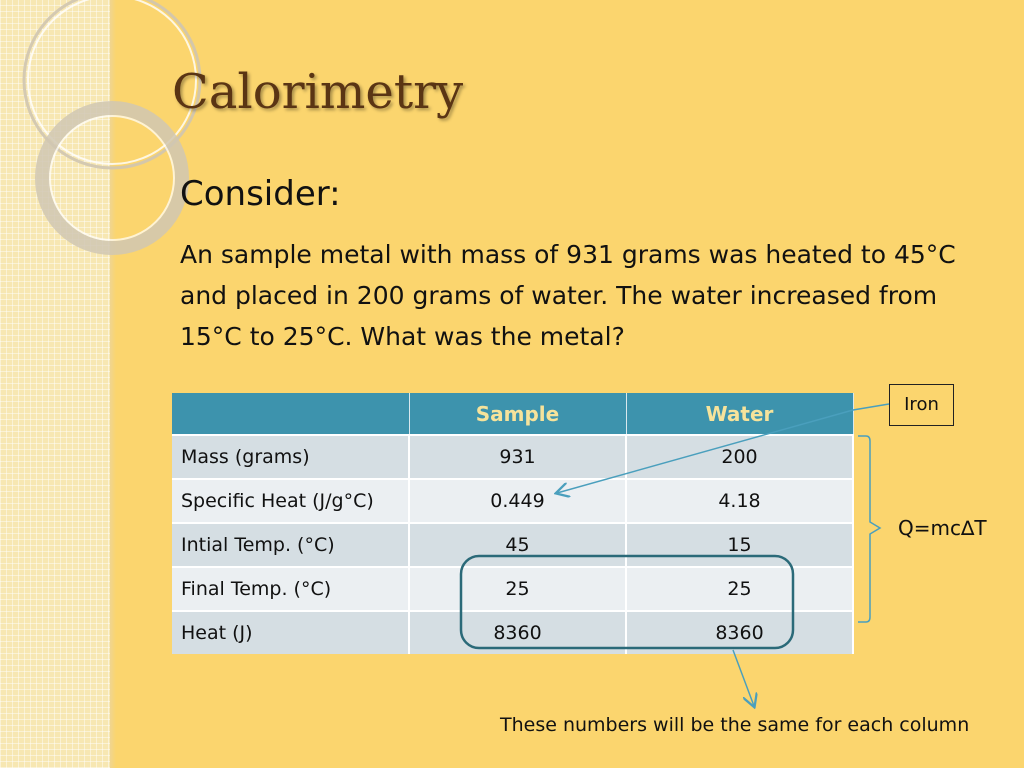  Describe the element at coordinates (942, 528) in the screenshot. I see `heat-formula: Q=mc∆T` at that location.